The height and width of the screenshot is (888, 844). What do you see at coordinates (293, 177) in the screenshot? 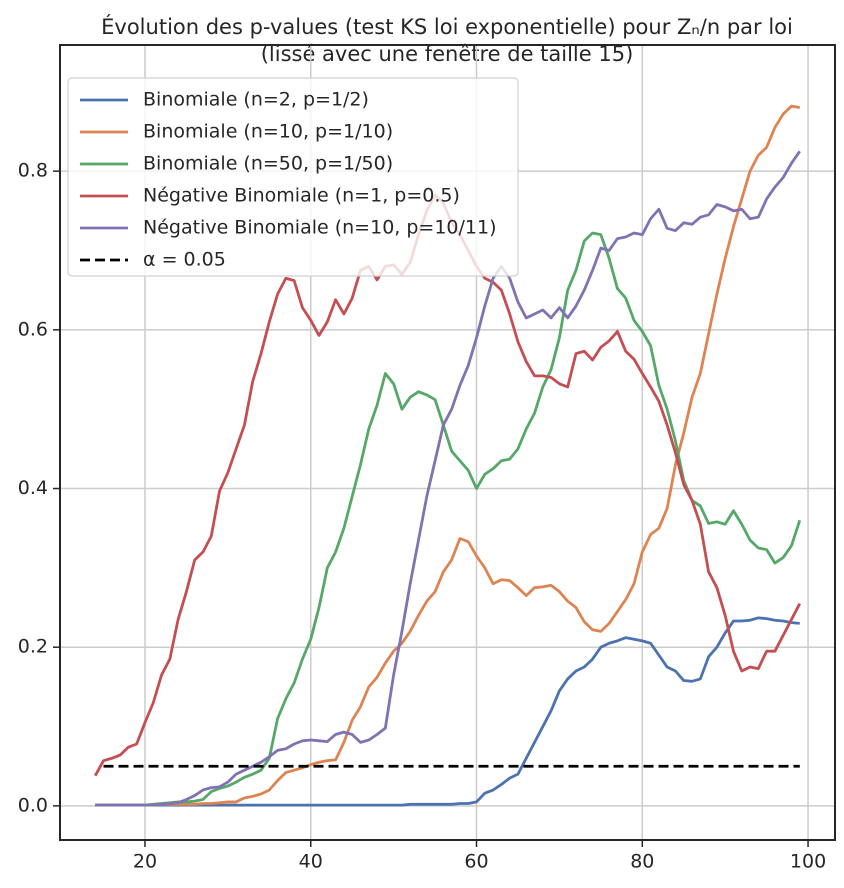
I see `legend-box` at bounding box center [293, 177].